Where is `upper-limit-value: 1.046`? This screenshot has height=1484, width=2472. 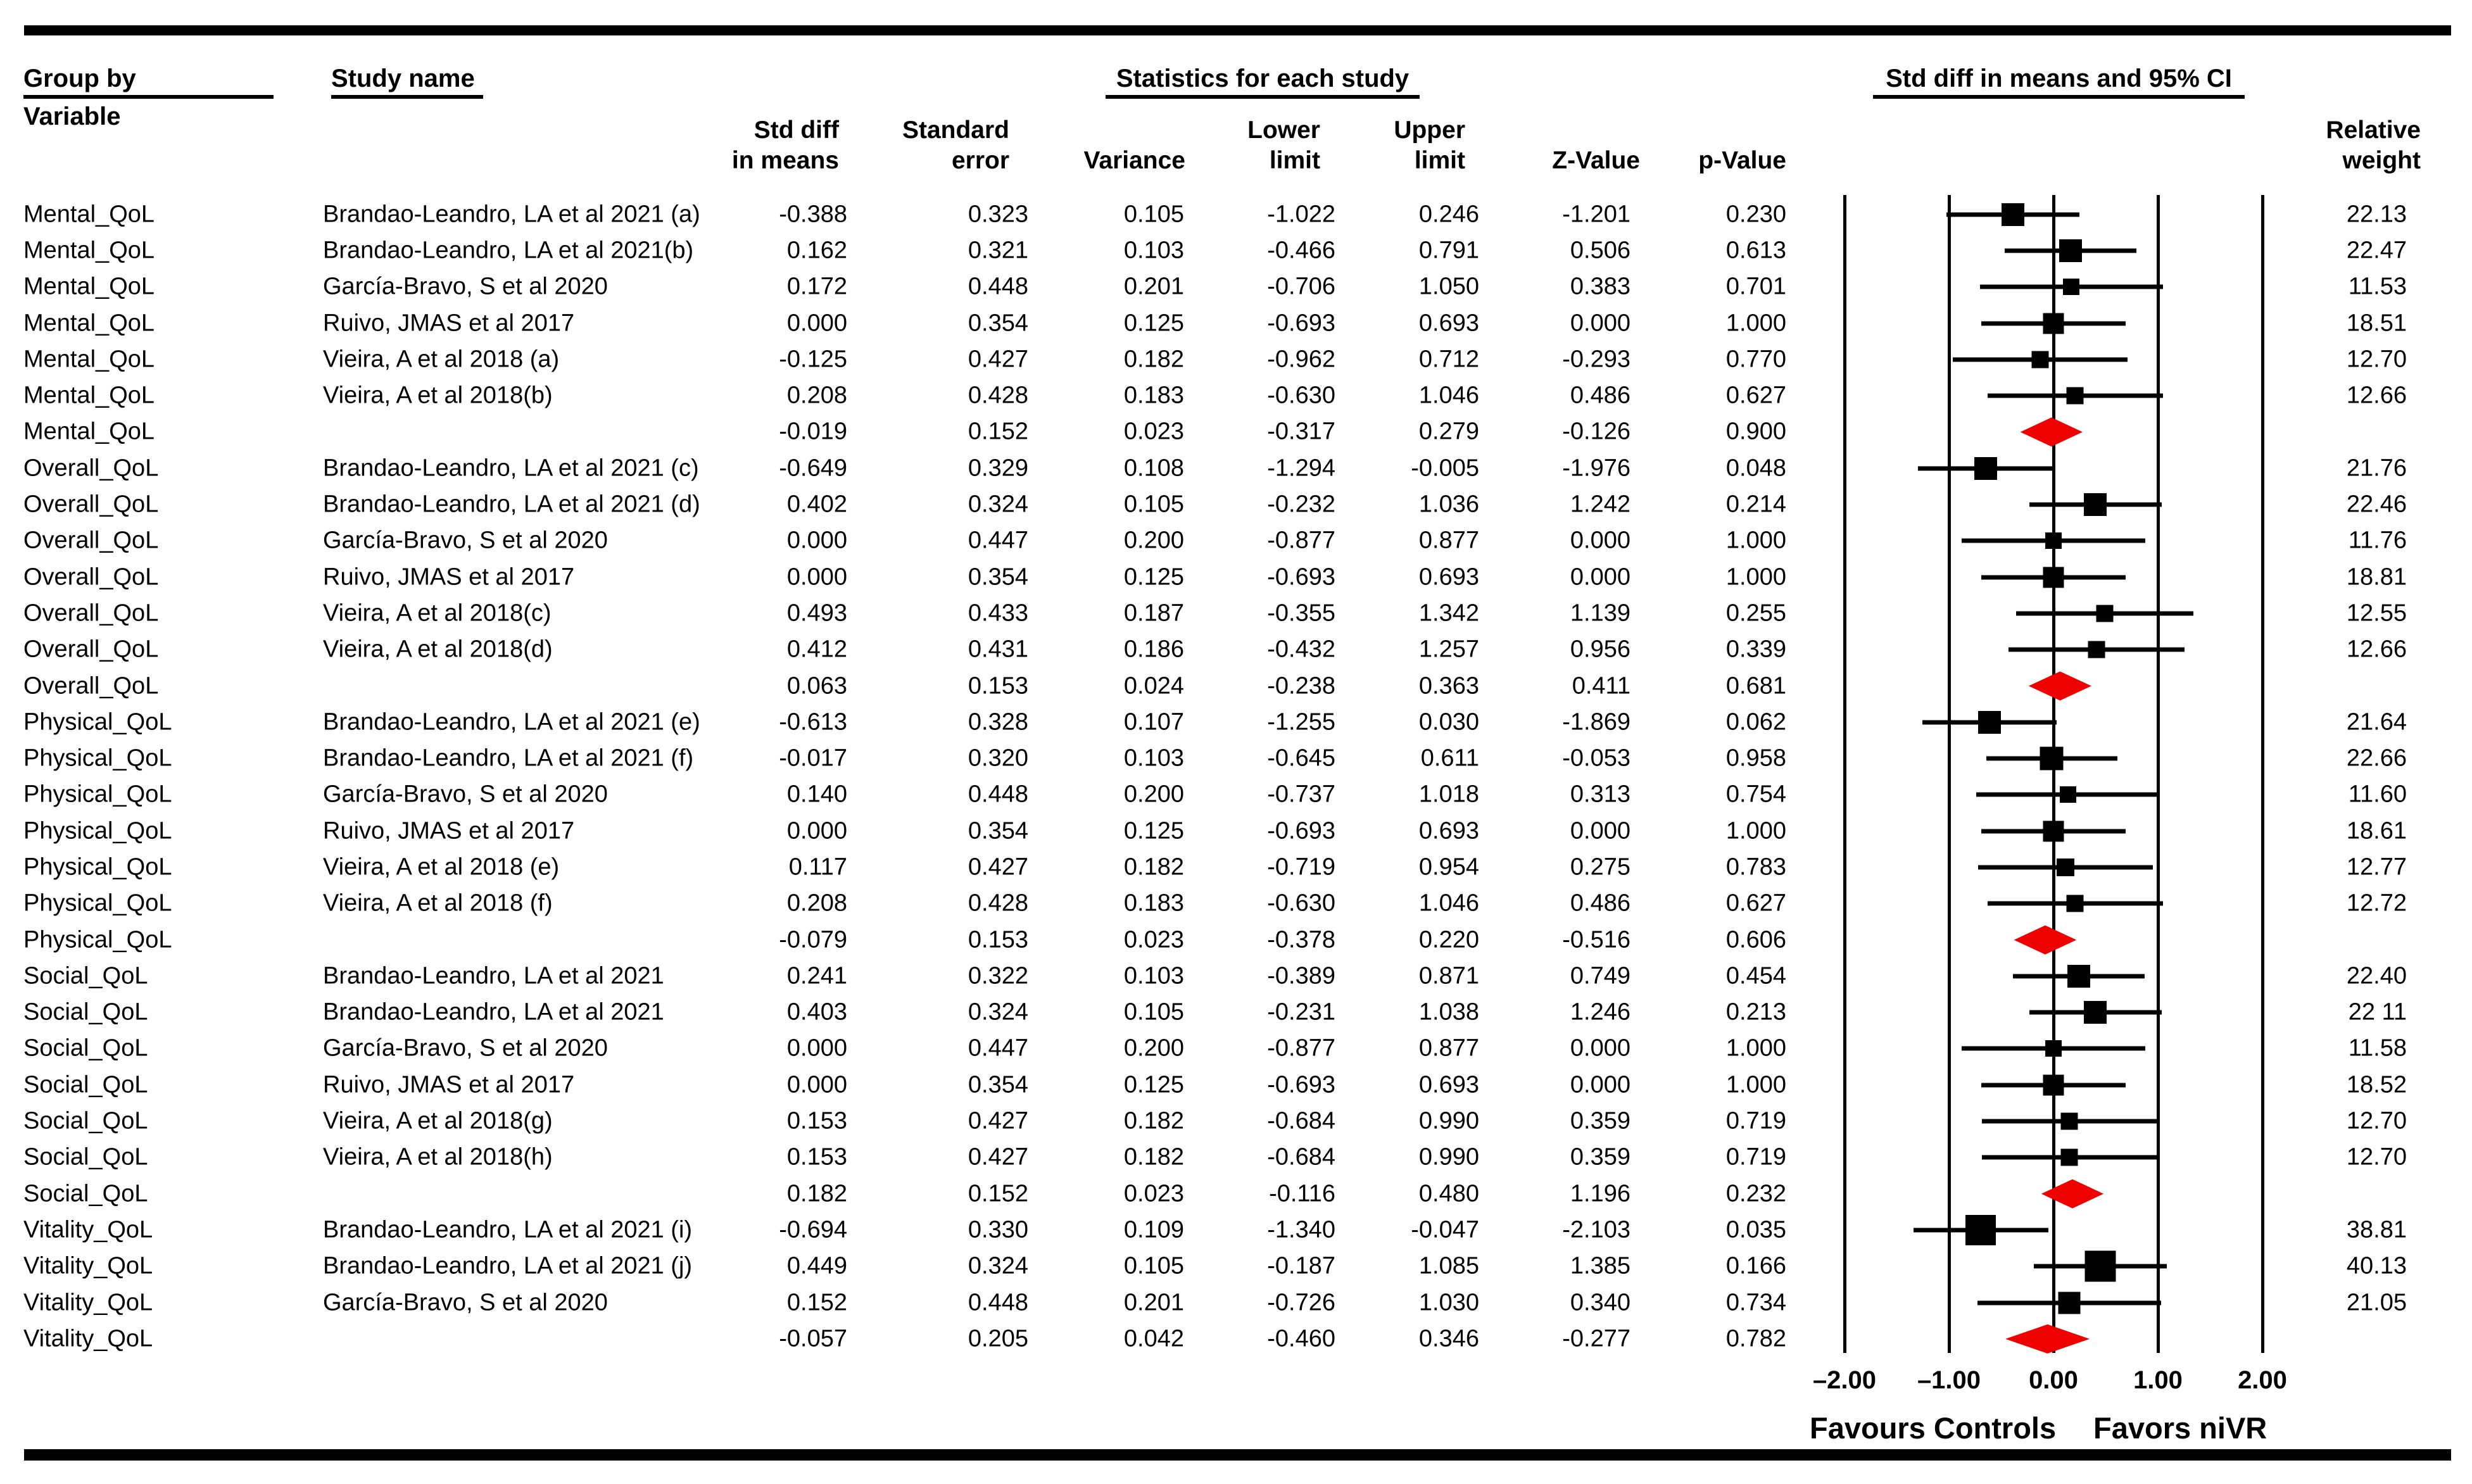 upper-limit-value: 1.046 is located at coordinates (1448, 903).